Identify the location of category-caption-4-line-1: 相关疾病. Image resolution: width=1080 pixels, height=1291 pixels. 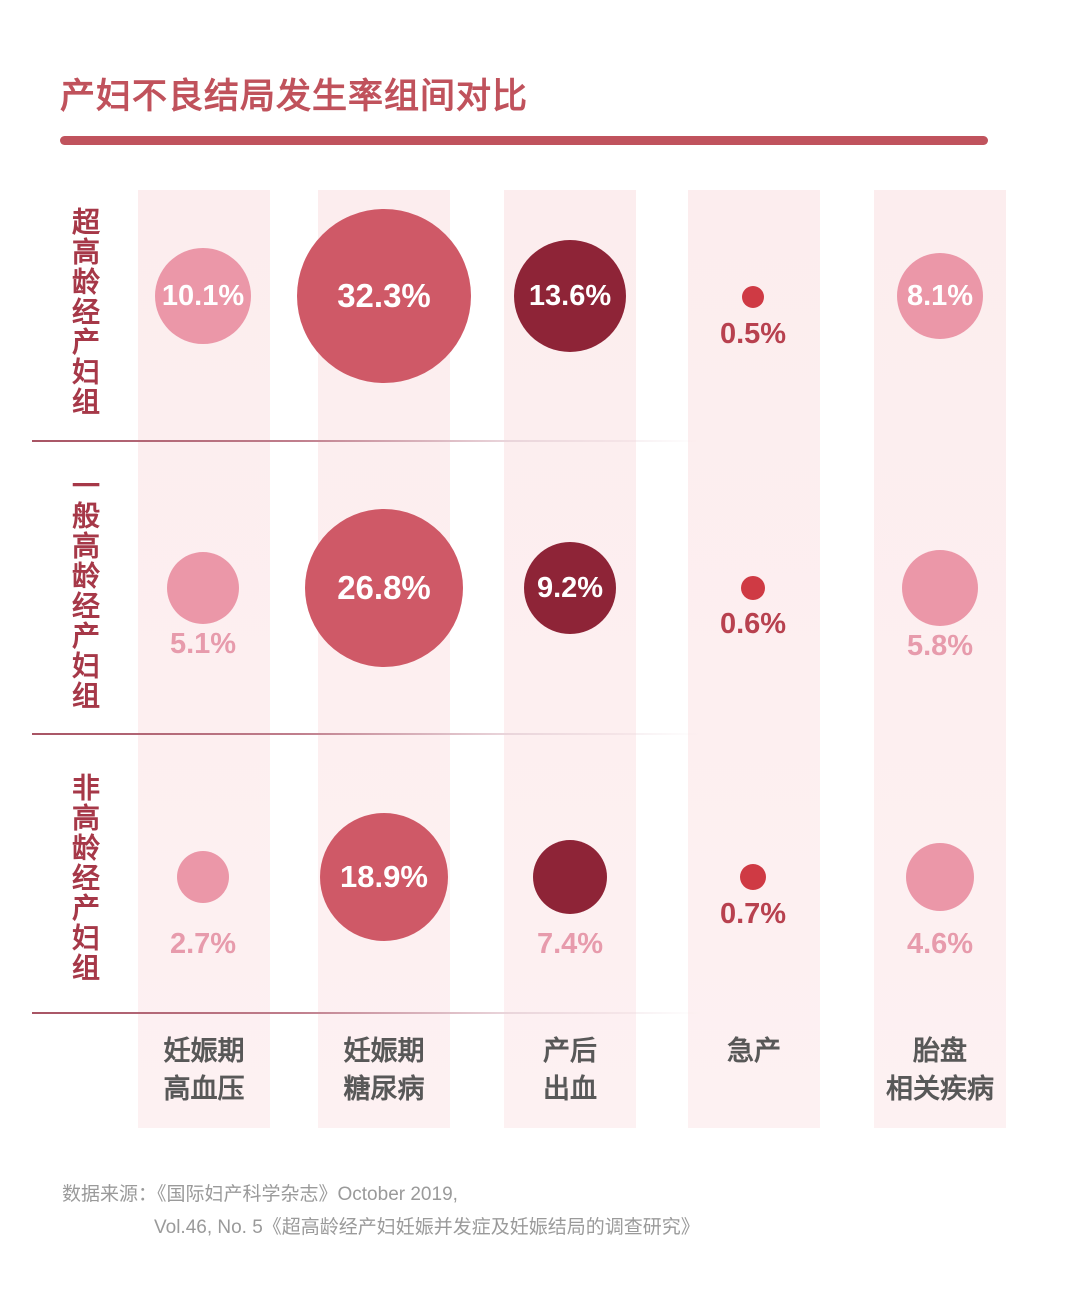
(940, 1089).